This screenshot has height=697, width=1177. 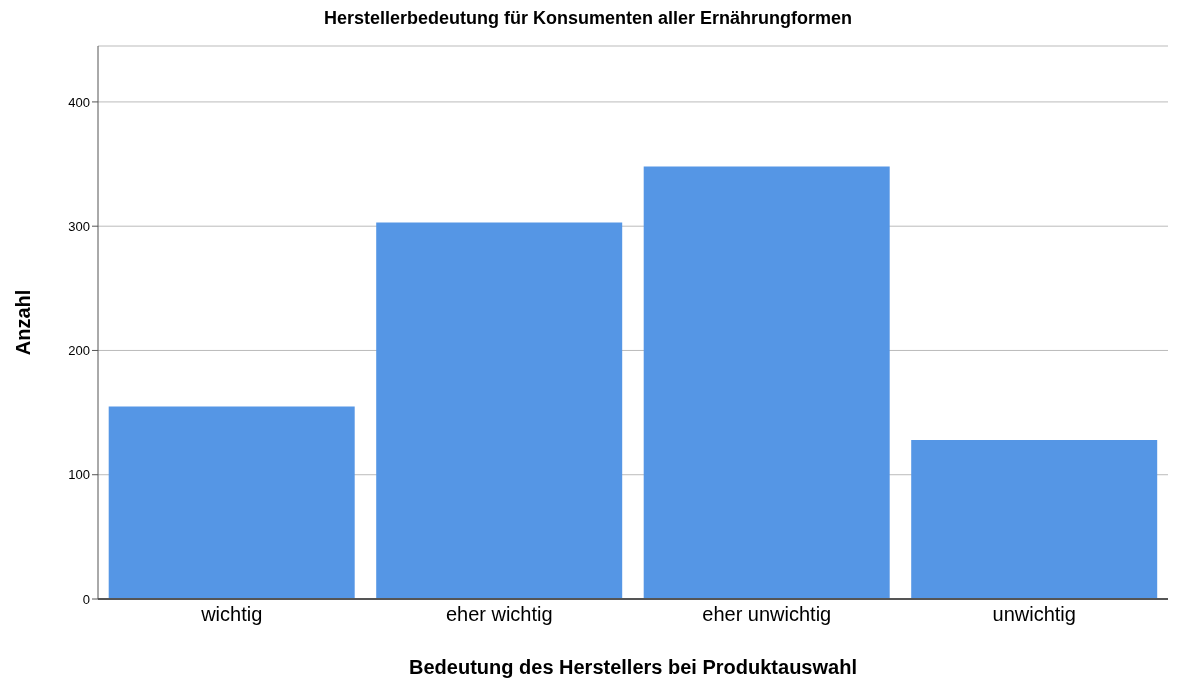 What do you see at coordinates (79, 226) in the screenshot?
I see `y-tick-label: 300` at bounding box center [79, 226].